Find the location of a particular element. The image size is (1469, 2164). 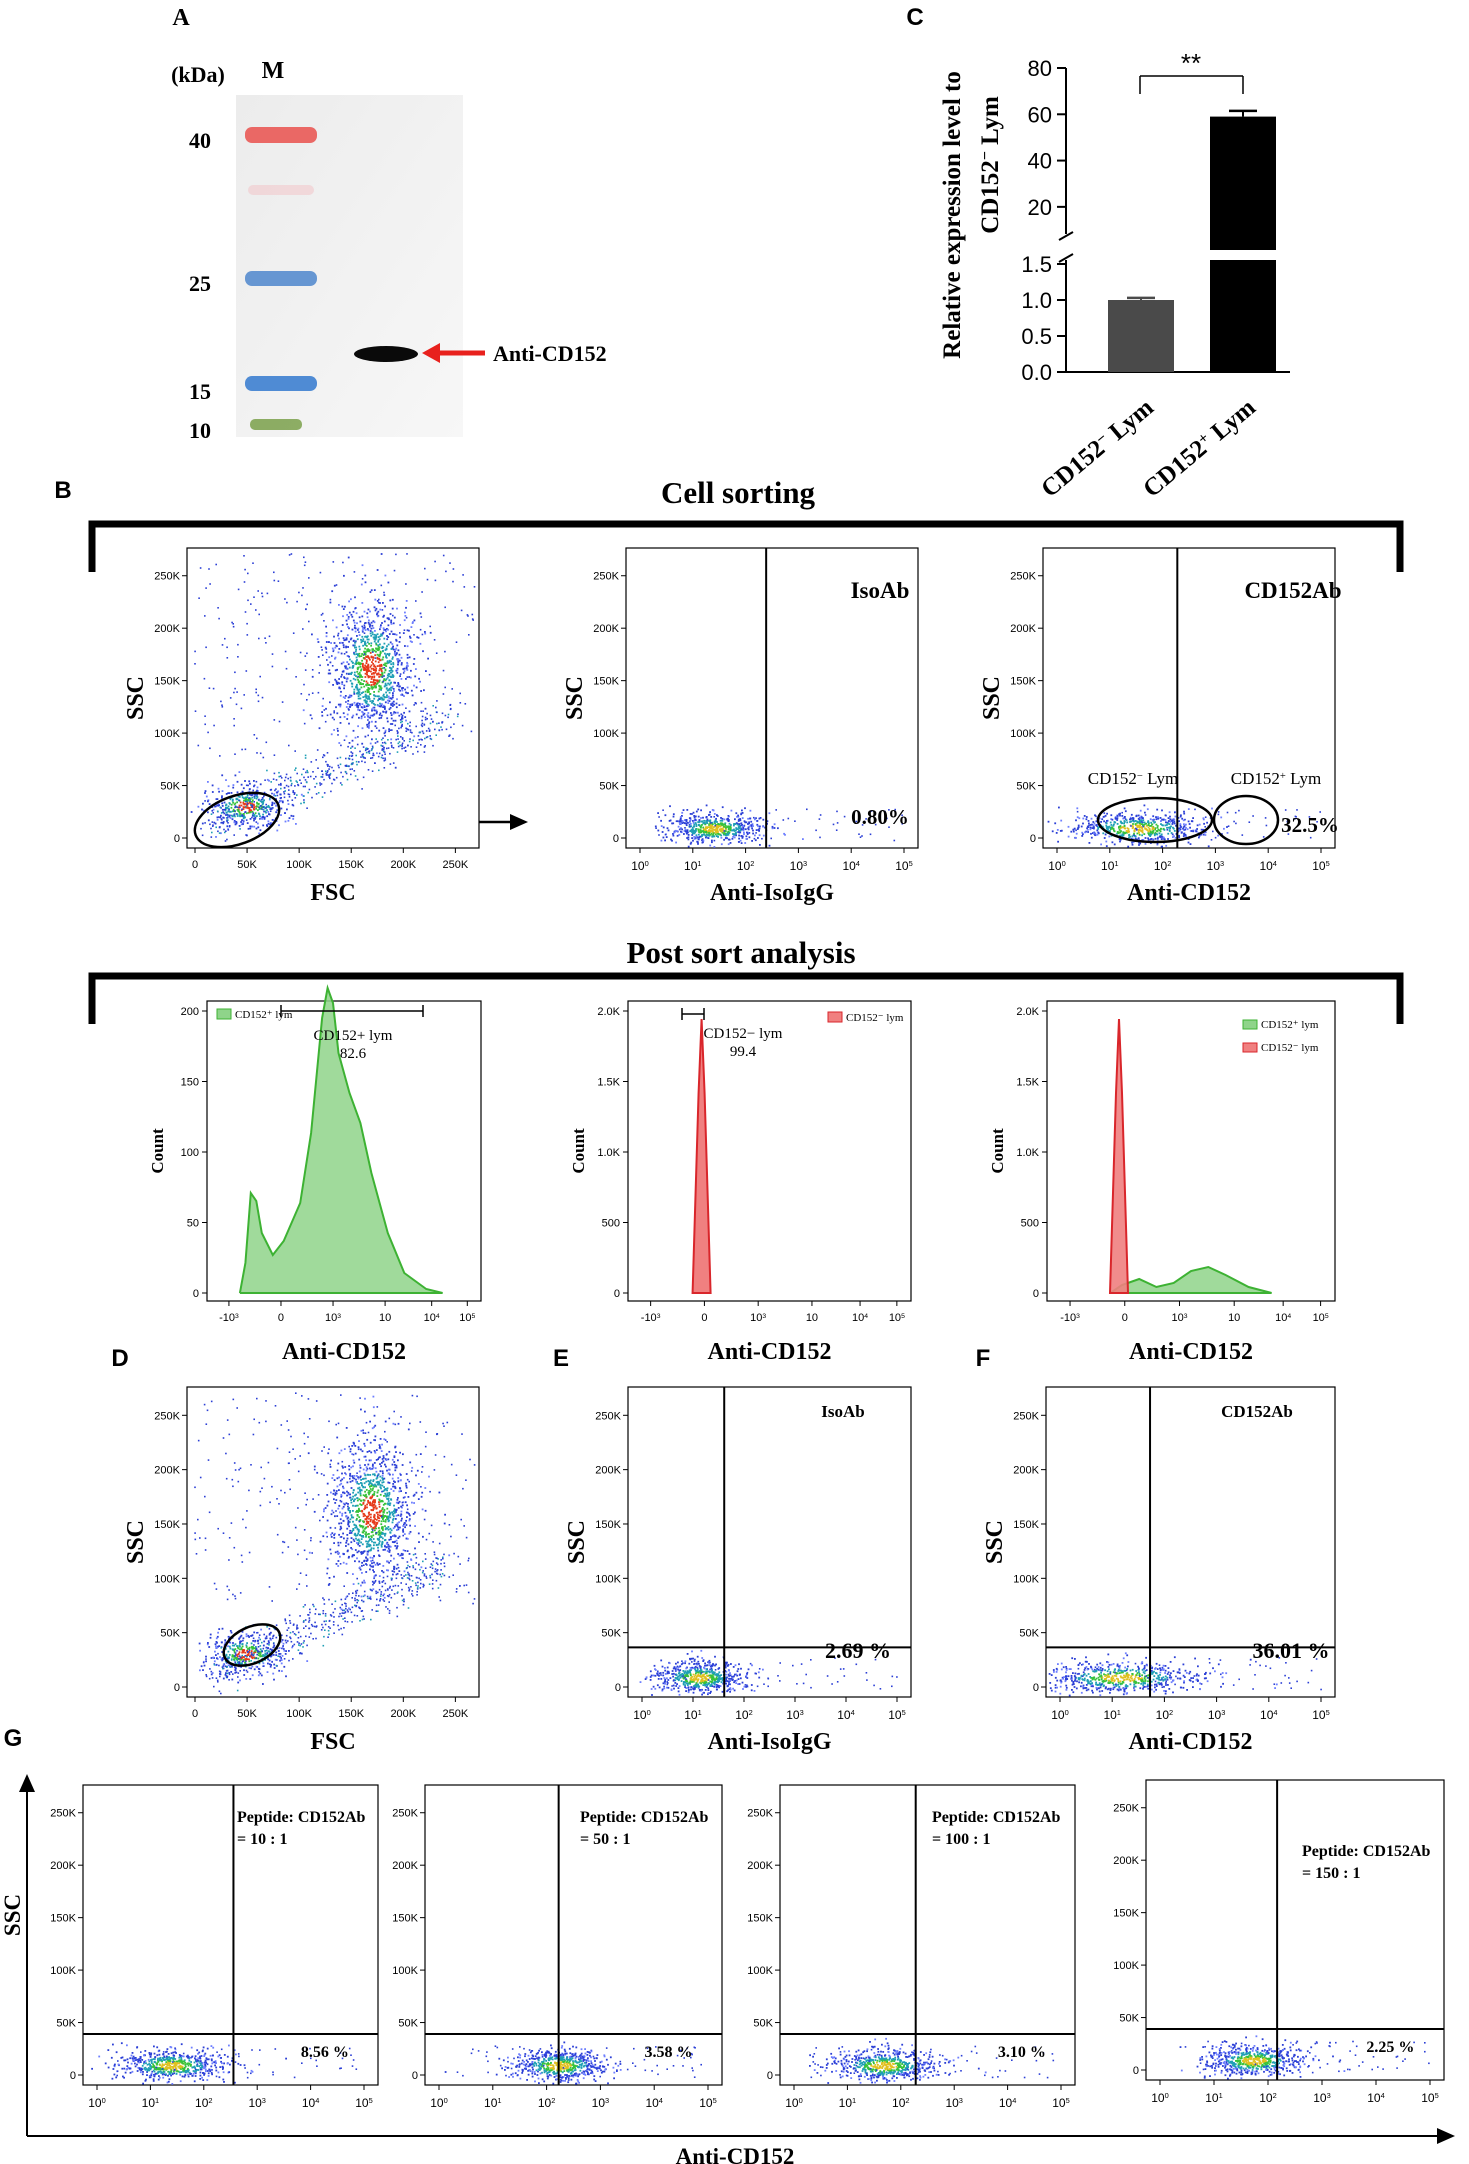

b-cd152-tag: CD152Ab is located at coordinates (1292, 590).